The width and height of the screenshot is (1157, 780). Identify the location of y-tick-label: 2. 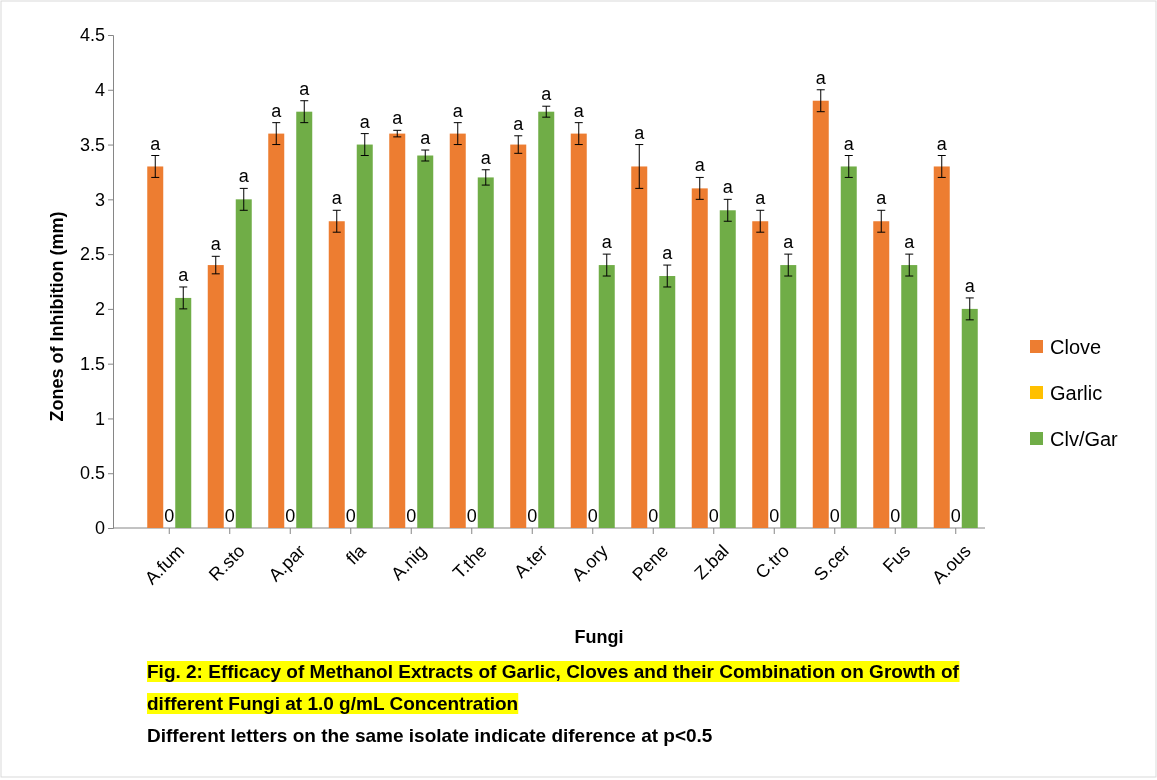
(99, 309).